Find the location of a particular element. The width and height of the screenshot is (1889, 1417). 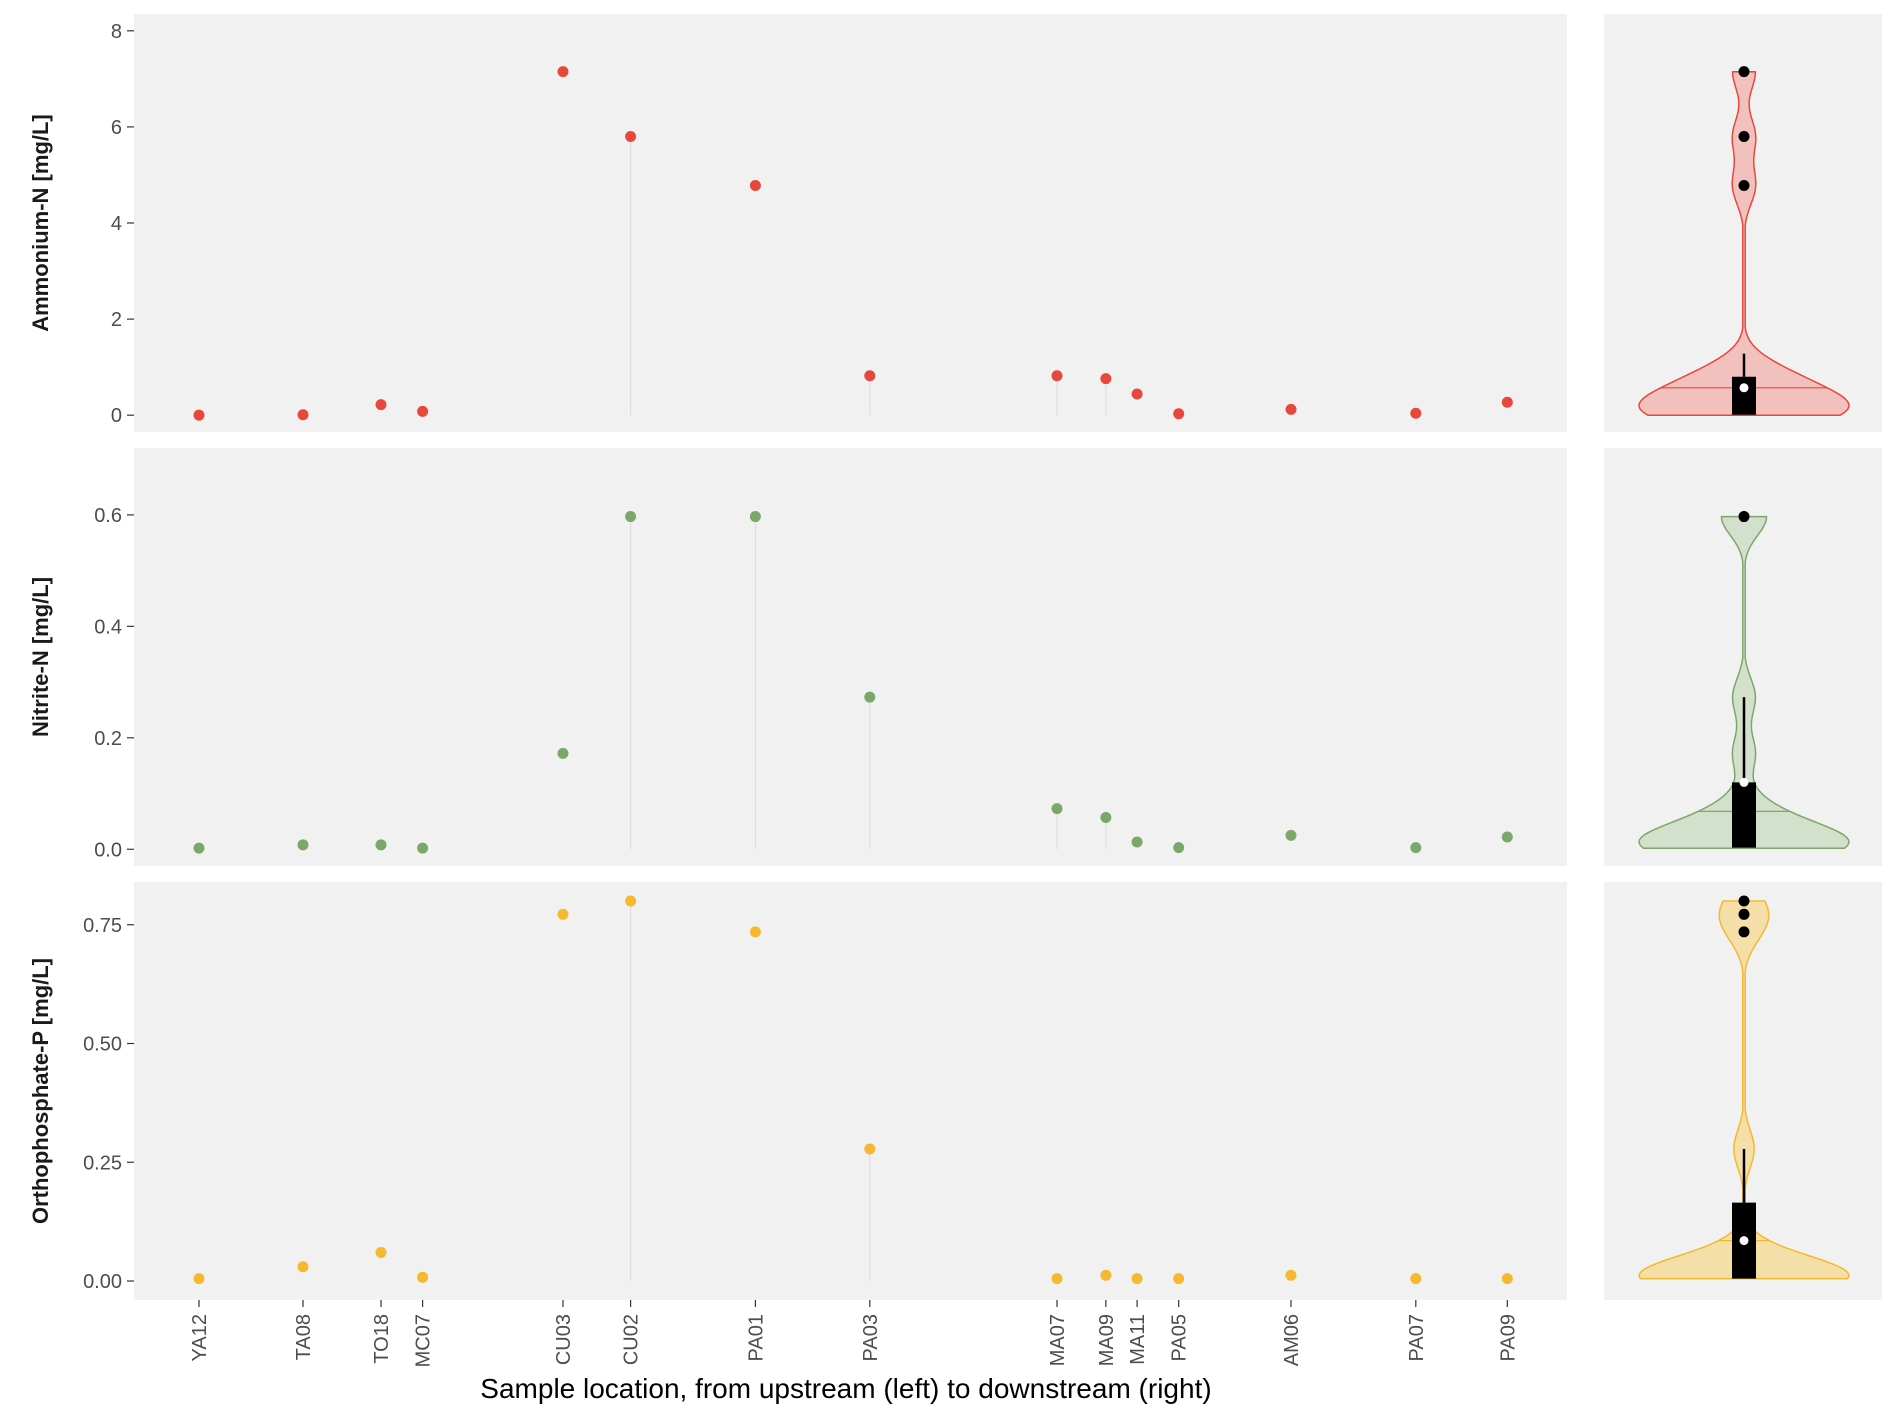

point-ammonium-MC07 is located at coordinates (423, 411).